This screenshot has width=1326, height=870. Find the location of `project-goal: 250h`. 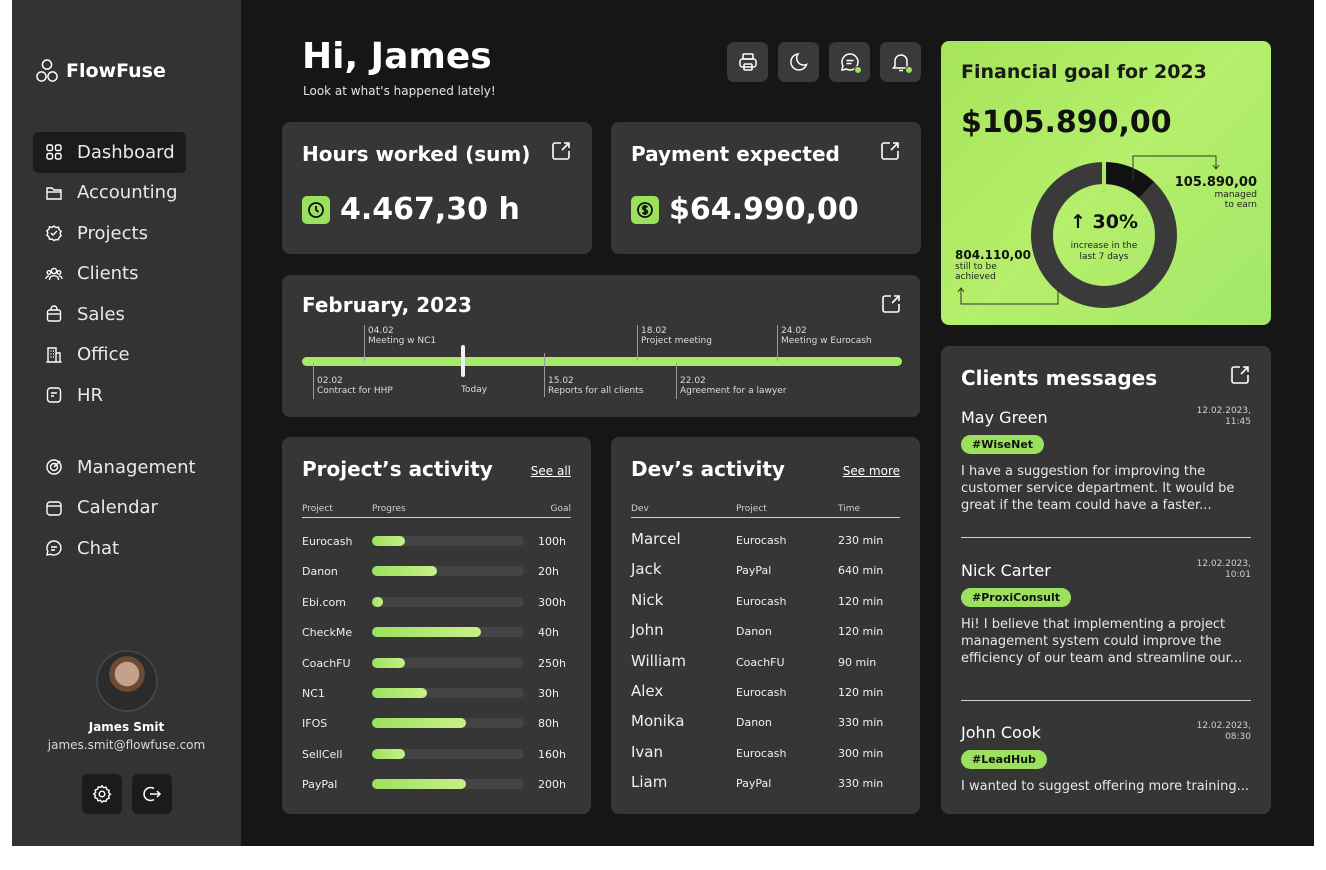

project-goal: 250h is located at coordinates (552, 663).